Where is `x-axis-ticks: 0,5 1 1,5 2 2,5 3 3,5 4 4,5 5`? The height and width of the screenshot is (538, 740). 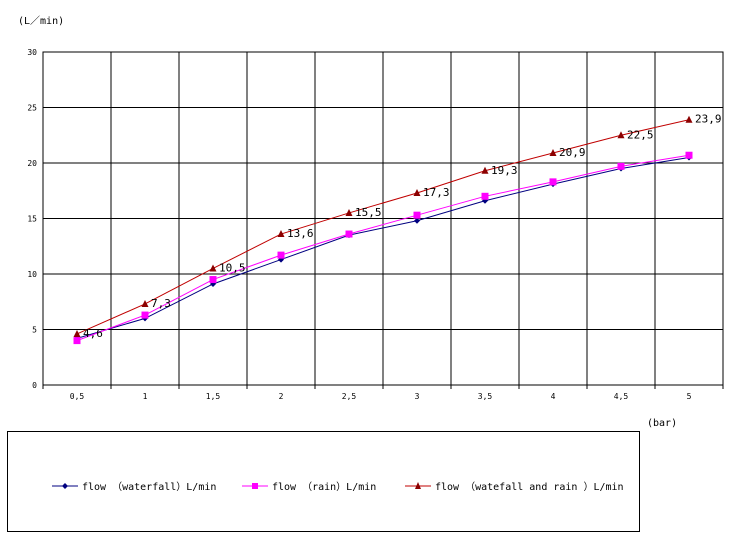 x-axis-ticks: 0,5 1 1,5 2 2,5 3 3,5 4 4,5 5 is located at coordinates (381, 396).